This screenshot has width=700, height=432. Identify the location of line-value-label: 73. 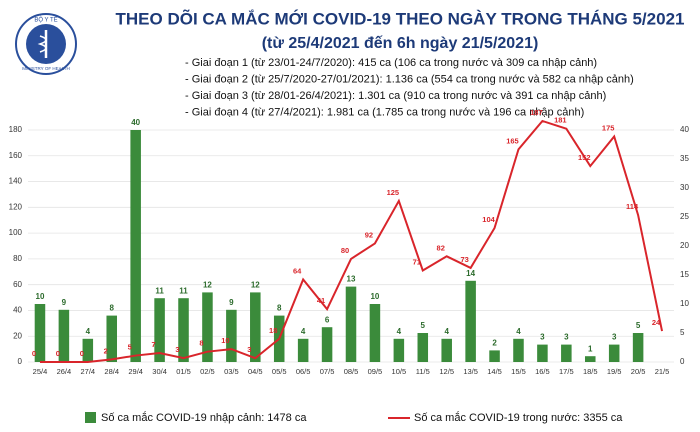
(464, 259).